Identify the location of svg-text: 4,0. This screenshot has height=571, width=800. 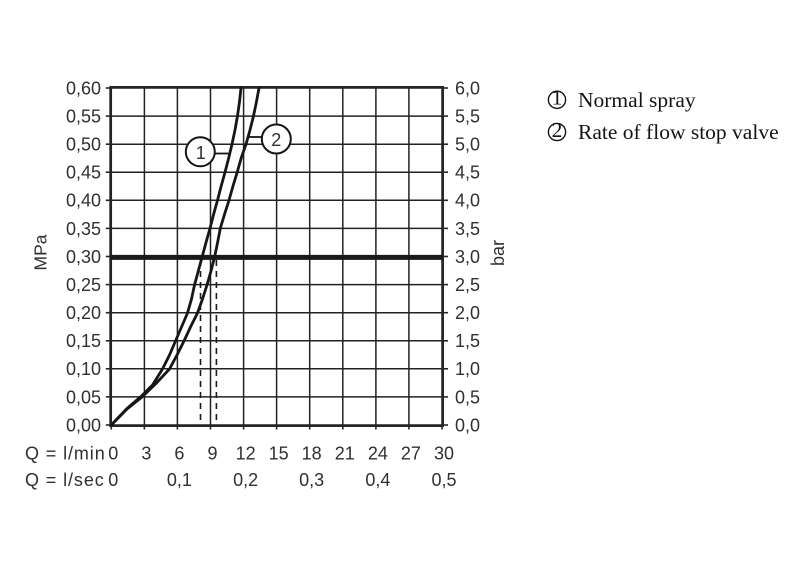
(467, 201).